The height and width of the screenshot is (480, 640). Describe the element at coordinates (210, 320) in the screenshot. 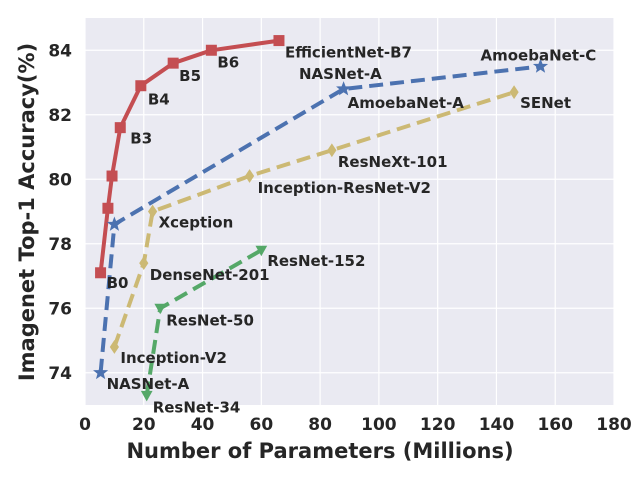

I see `point-label: ResNet-50` at that location.